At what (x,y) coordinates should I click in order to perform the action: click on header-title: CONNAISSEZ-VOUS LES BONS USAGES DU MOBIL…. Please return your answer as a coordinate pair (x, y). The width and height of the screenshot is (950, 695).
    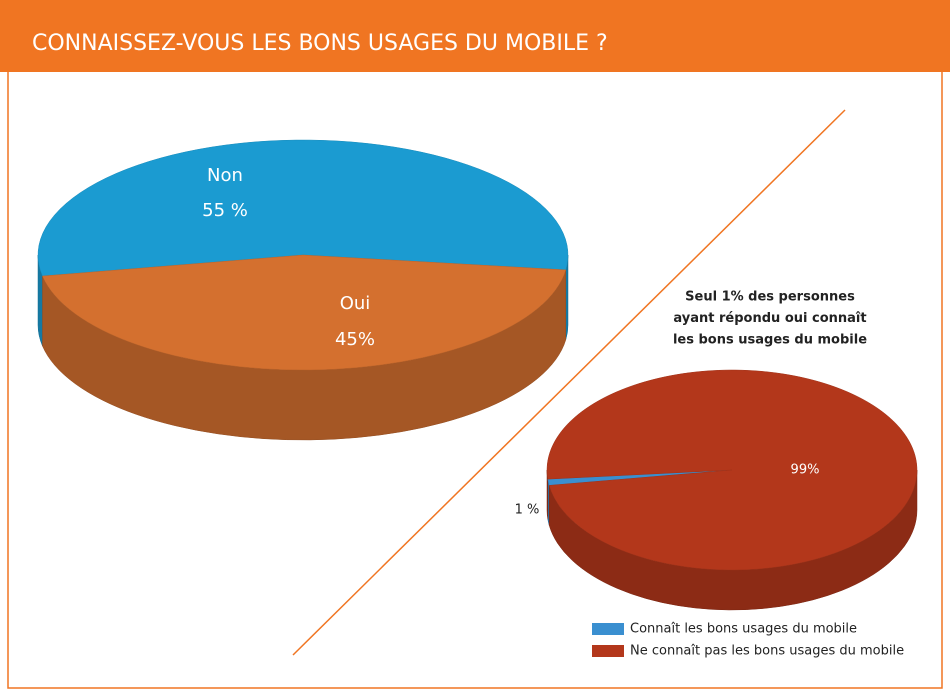
    Looking at the image, I should click on (320, 43).